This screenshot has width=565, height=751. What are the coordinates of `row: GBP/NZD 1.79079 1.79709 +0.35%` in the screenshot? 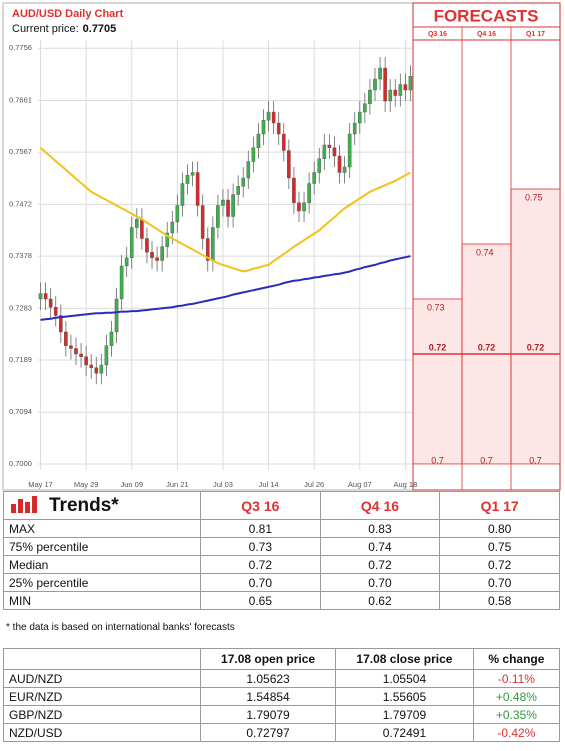 It's located at (282, 714).